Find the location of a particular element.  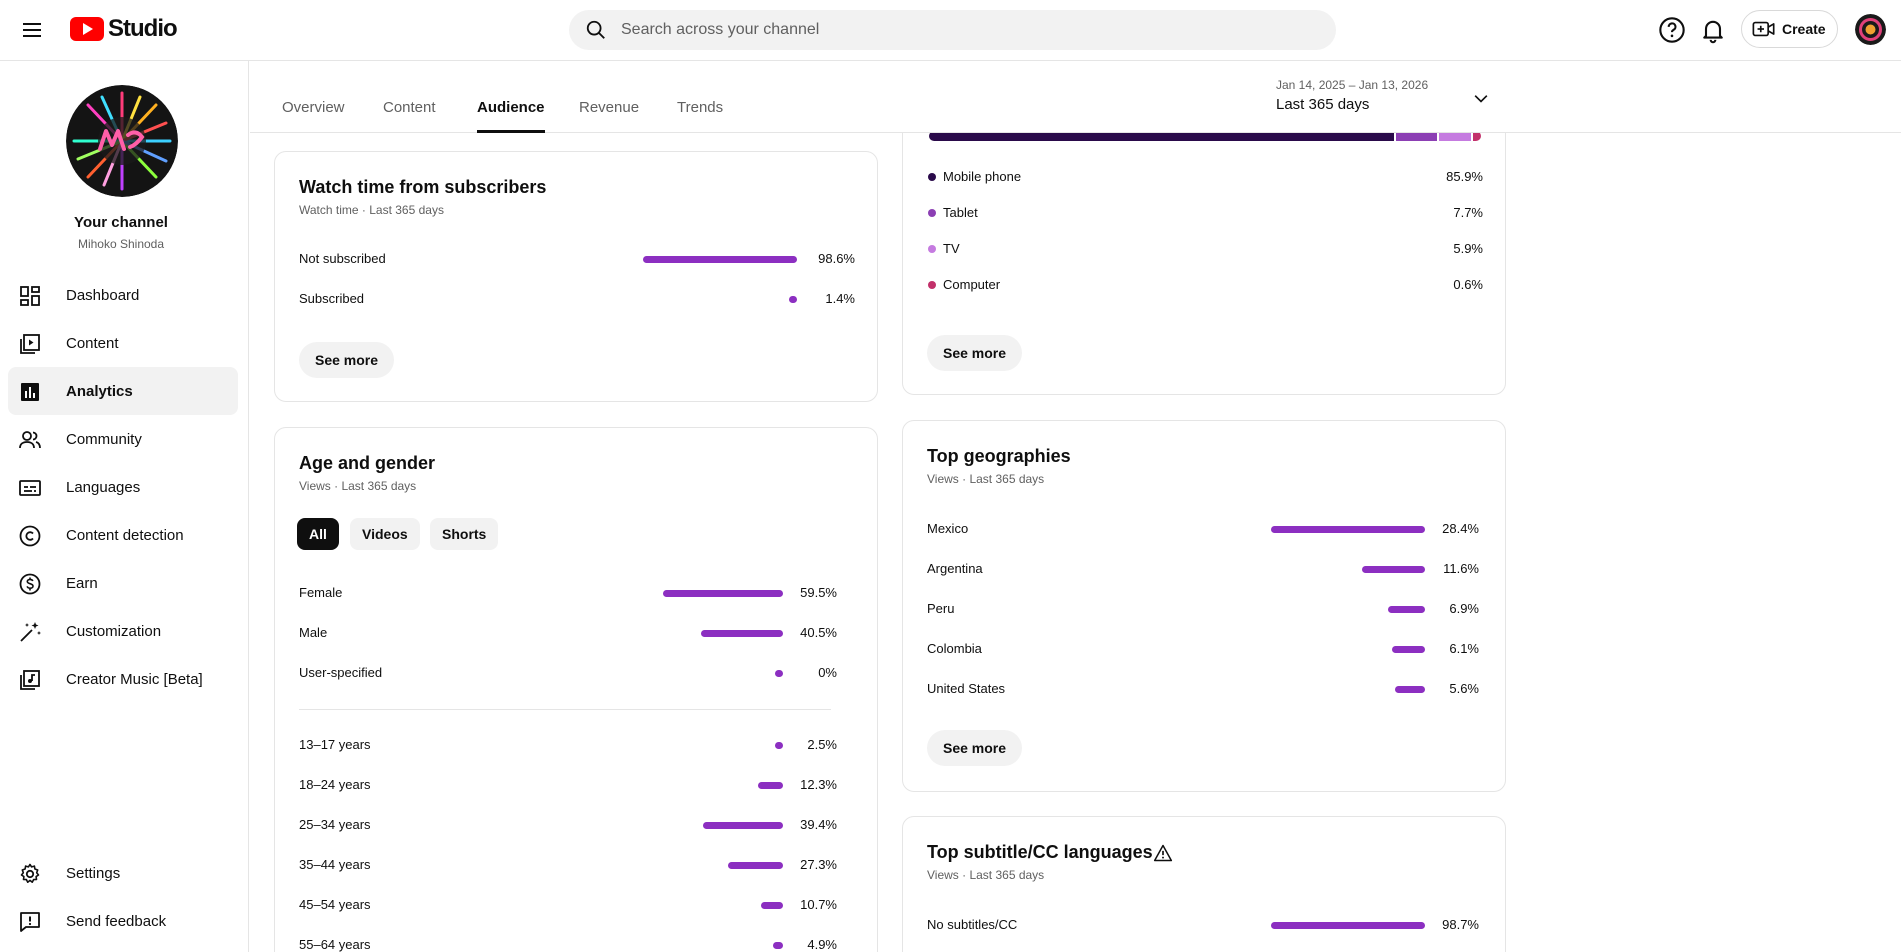

community-icon is located at coordinates (30, 440).